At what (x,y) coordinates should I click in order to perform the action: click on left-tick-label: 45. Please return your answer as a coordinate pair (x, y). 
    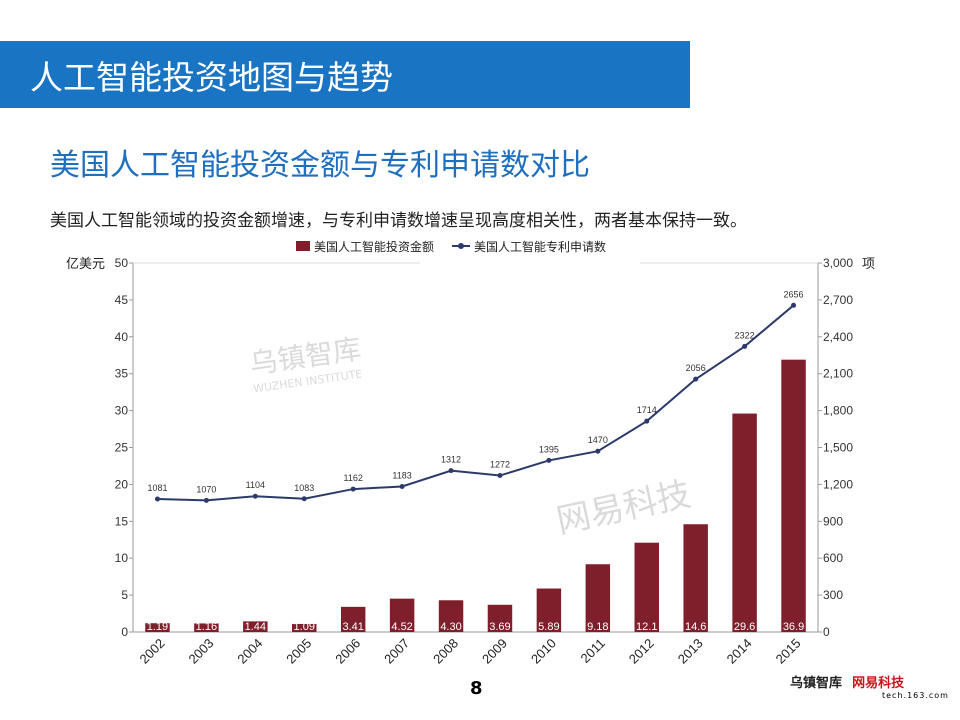
    Looking at the image, I should click on (122, 300).